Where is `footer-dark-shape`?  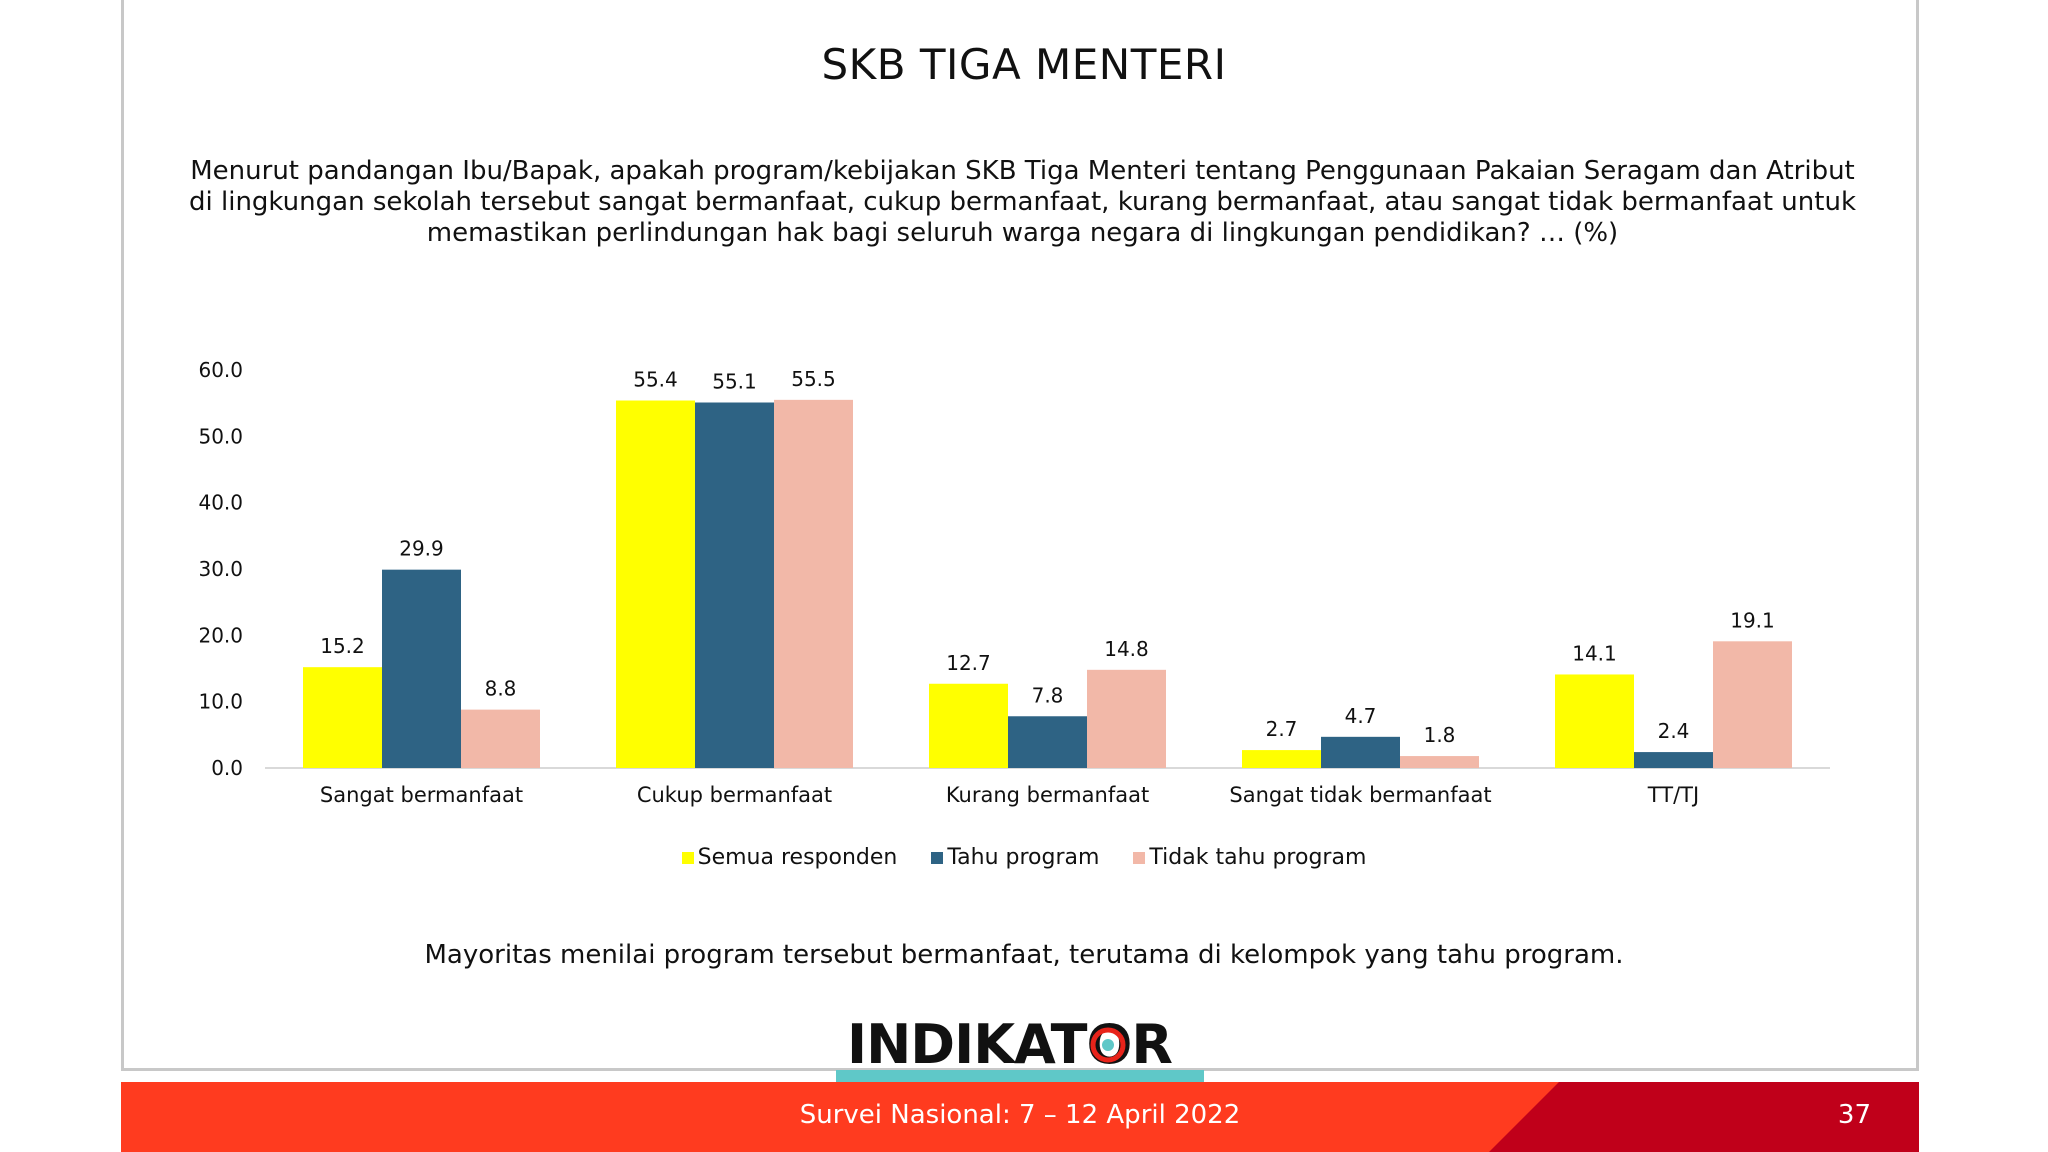 footer-dark-shape is located at coordinates (1704, 1117).